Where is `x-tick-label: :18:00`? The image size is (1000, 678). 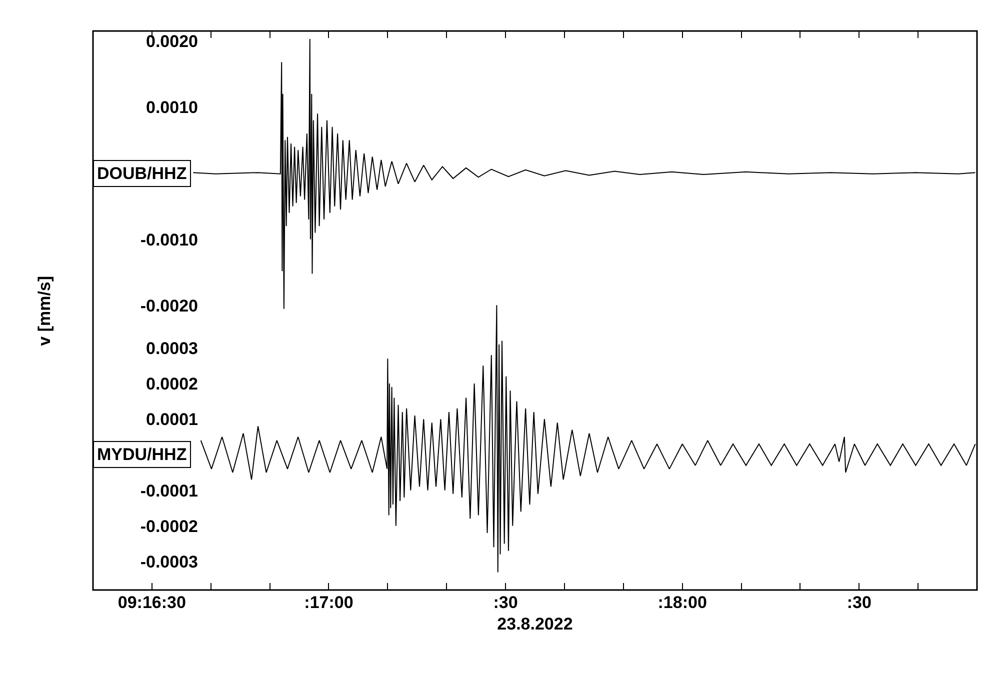 x-tick-label: :18:00 is located at coordinates (682, 602).